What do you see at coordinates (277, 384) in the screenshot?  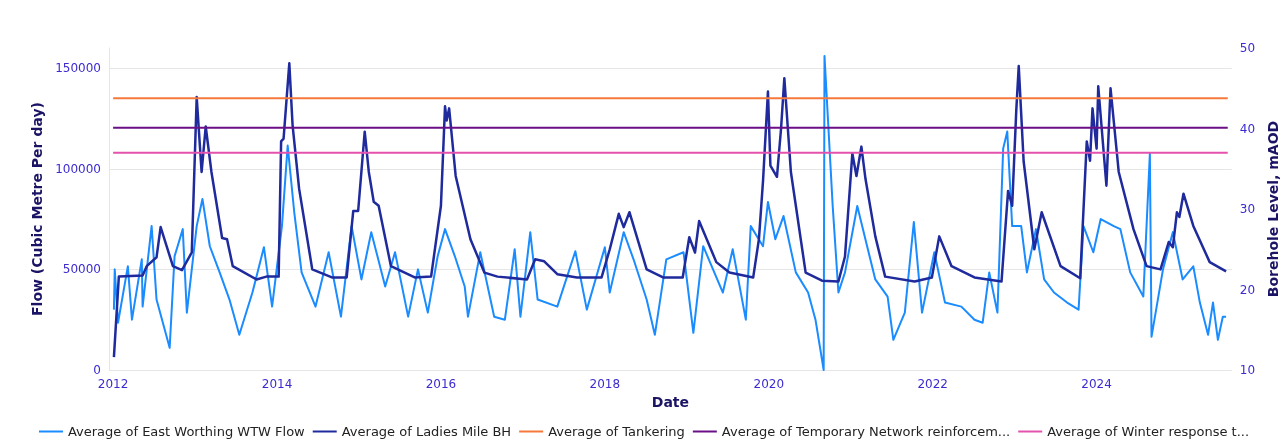 I see `x-tick-label: 2014` at bounding box center [277, 384].